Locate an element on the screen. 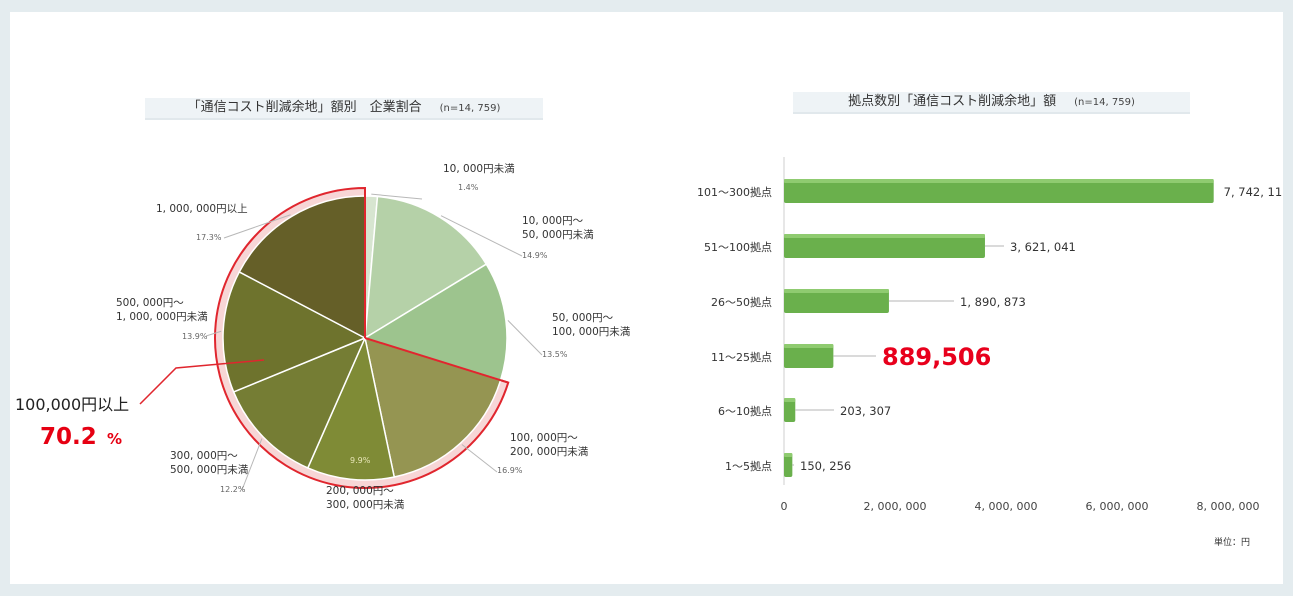 The width and height of the screenshot is (1293, 596). x-tick-label: 6, 000, 000 is located at coordinates (1117, 506).